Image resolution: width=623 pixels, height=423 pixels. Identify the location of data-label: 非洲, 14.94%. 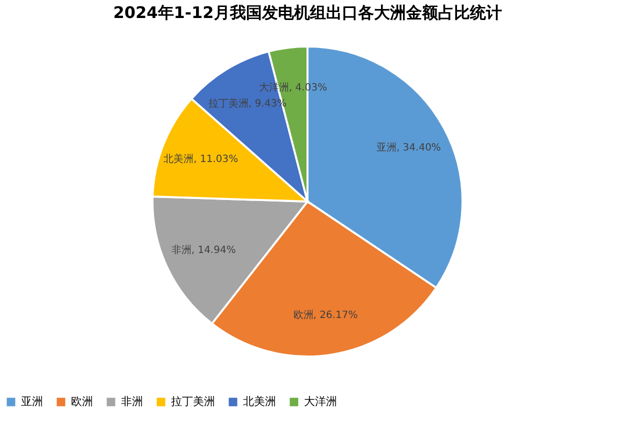
(203, 250).